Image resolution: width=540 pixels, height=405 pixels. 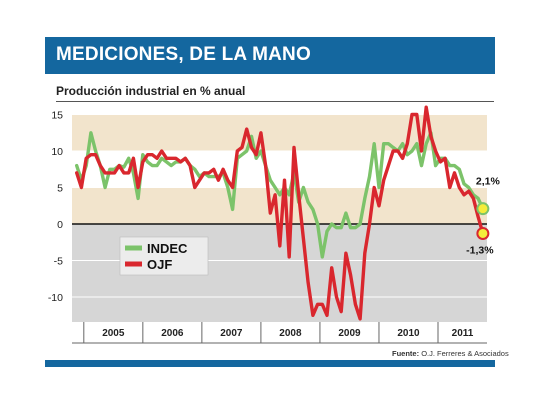 I want to click on endpoint-label-indec: 2,1%, so click(x=488, y=182).